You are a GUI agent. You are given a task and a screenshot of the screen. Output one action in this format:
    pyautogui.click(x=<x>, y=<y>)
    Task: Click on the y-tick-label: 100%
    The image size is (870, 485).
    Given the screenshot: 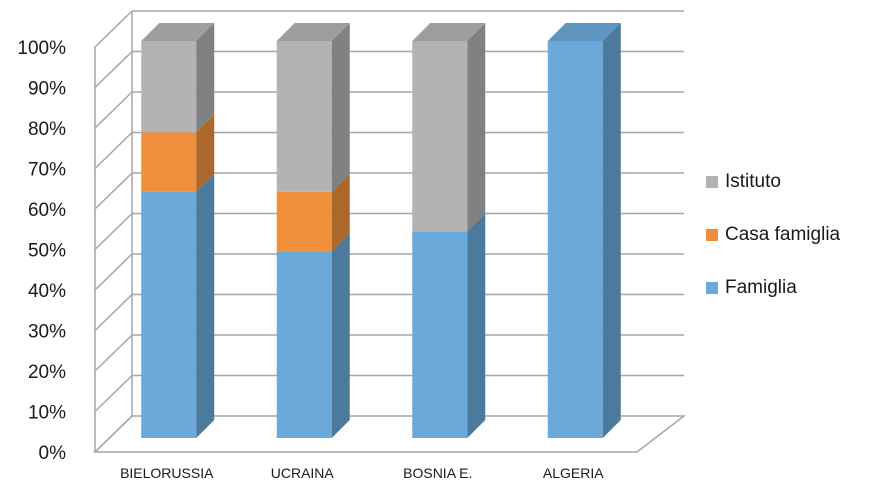 What is the action you would take?
    pyautogui.click(x=41, y=48)
    